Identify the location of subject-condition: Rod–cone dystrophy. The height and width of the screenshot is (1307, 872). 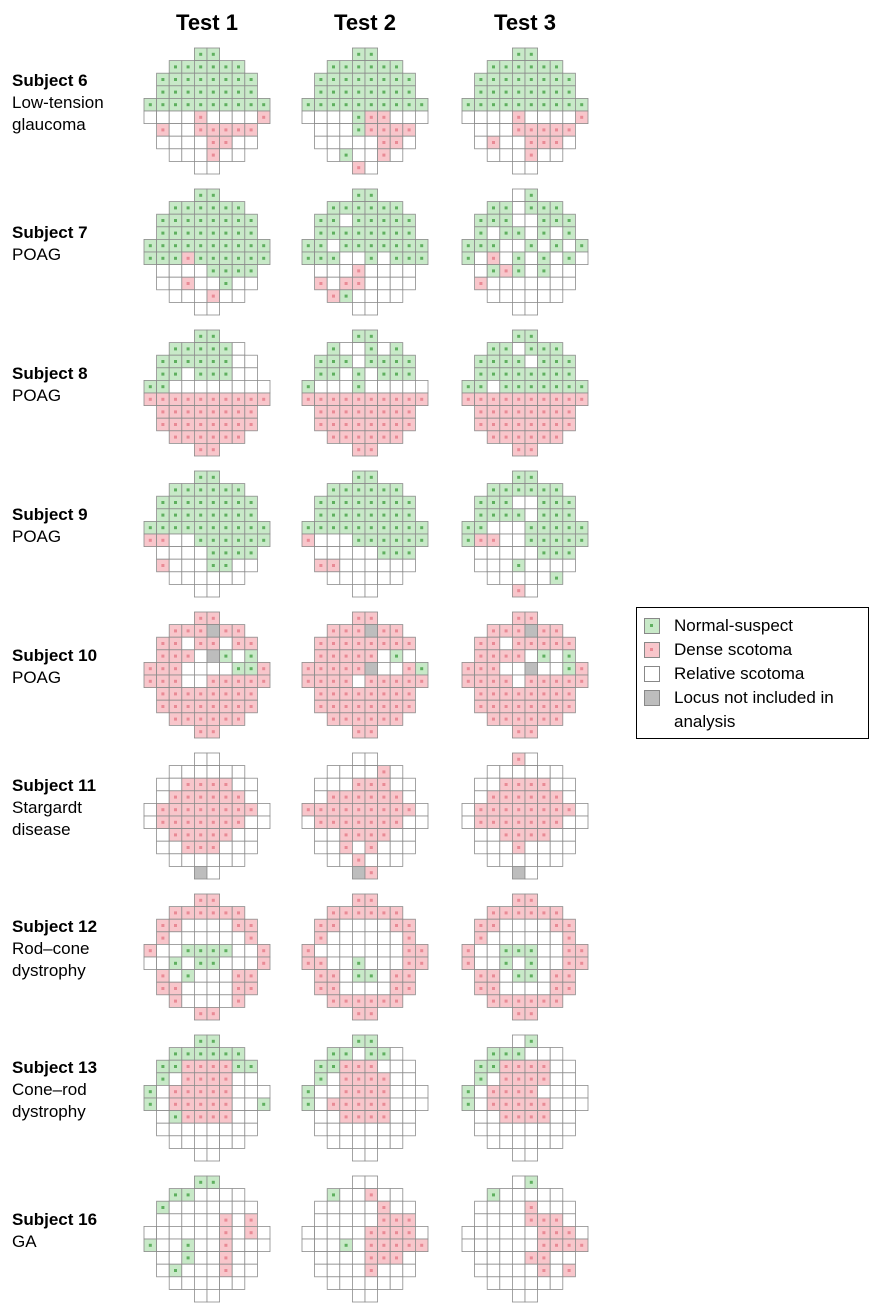
(51, 959).